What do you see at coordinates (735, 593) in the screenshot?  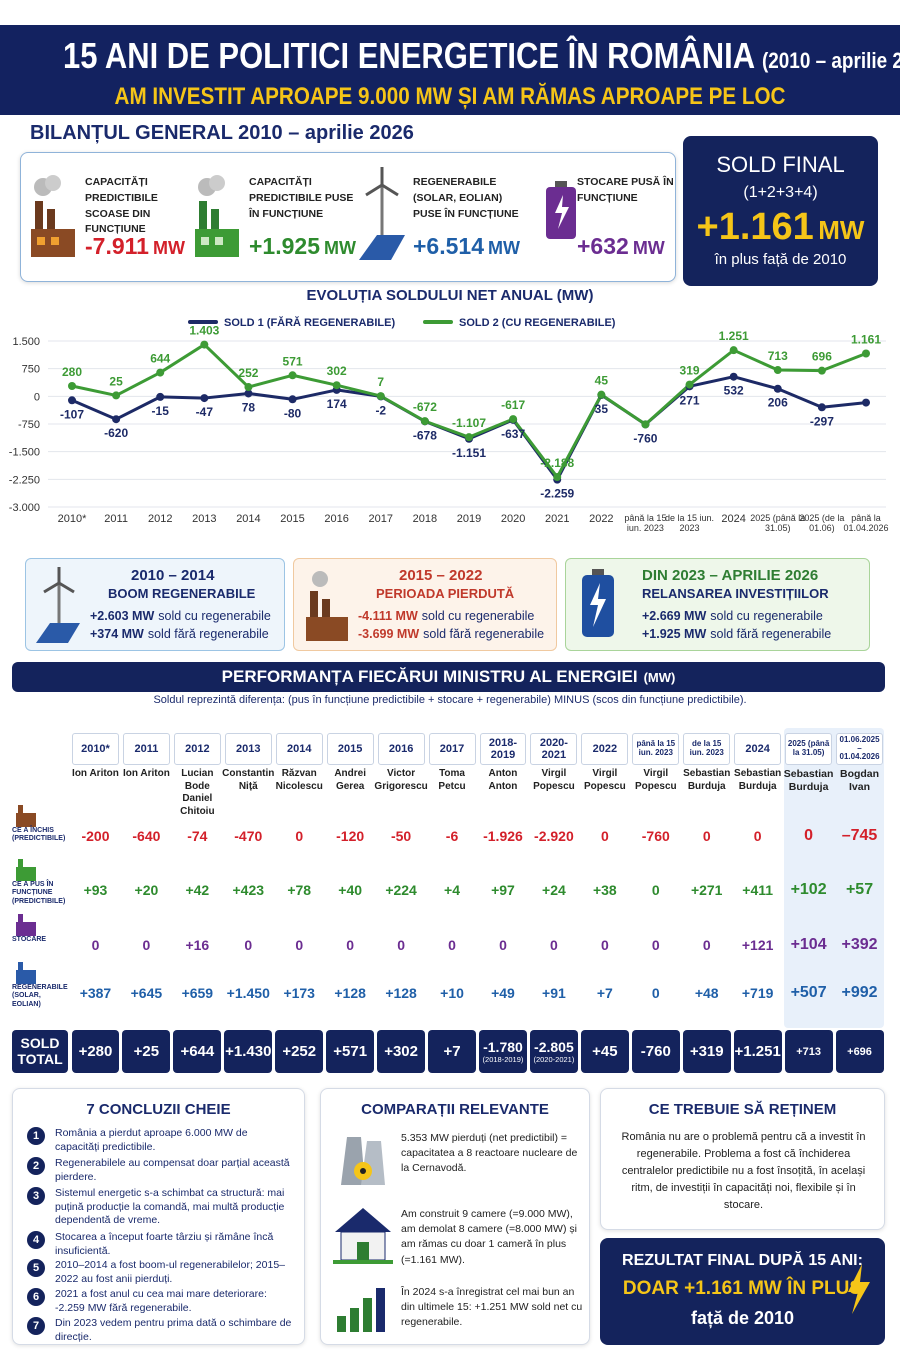 I see `period-title: RELANSAREA INVESTIȚIILOR` at bounding box center [735, 593].